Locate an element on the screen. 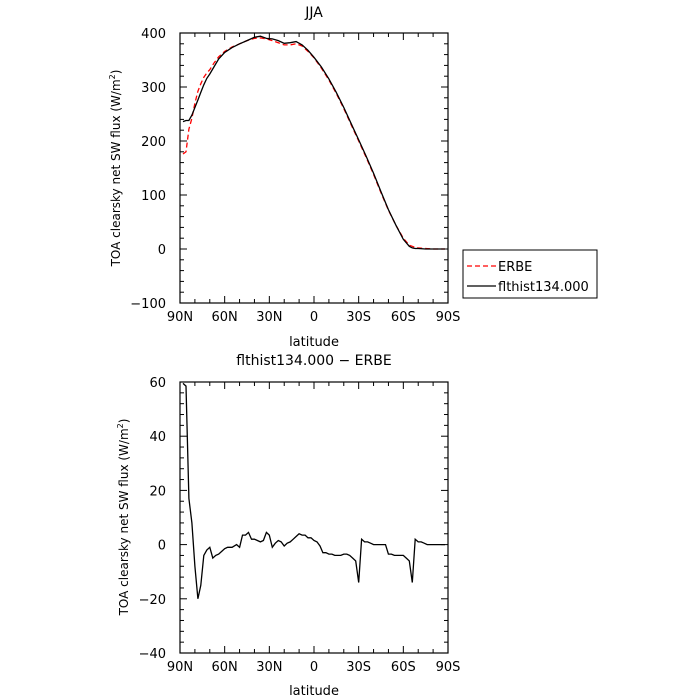 This screenshot has width=700, height=700. top-x-tick-label: 90S is located at coordinates (448, 317).